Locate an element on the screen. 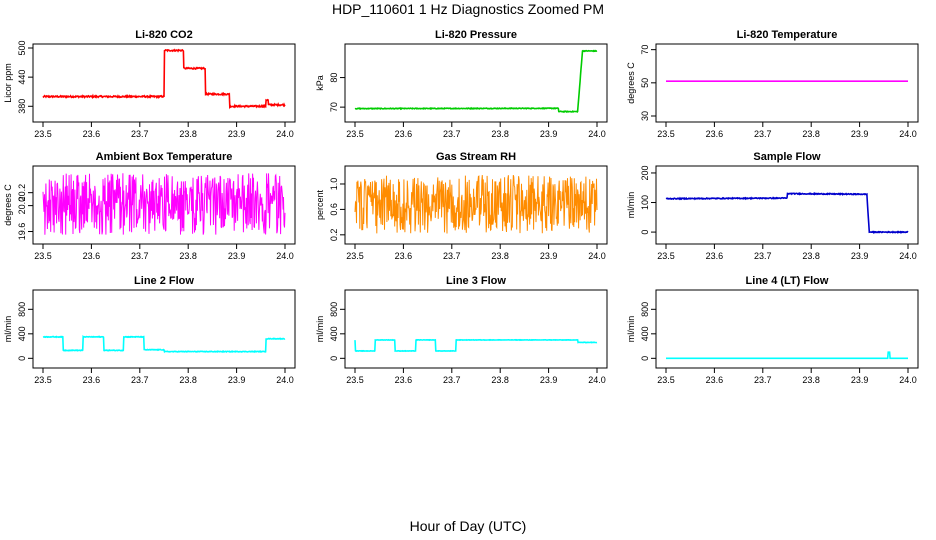  y-axis-label: percent is located at coordinates (320, 204).